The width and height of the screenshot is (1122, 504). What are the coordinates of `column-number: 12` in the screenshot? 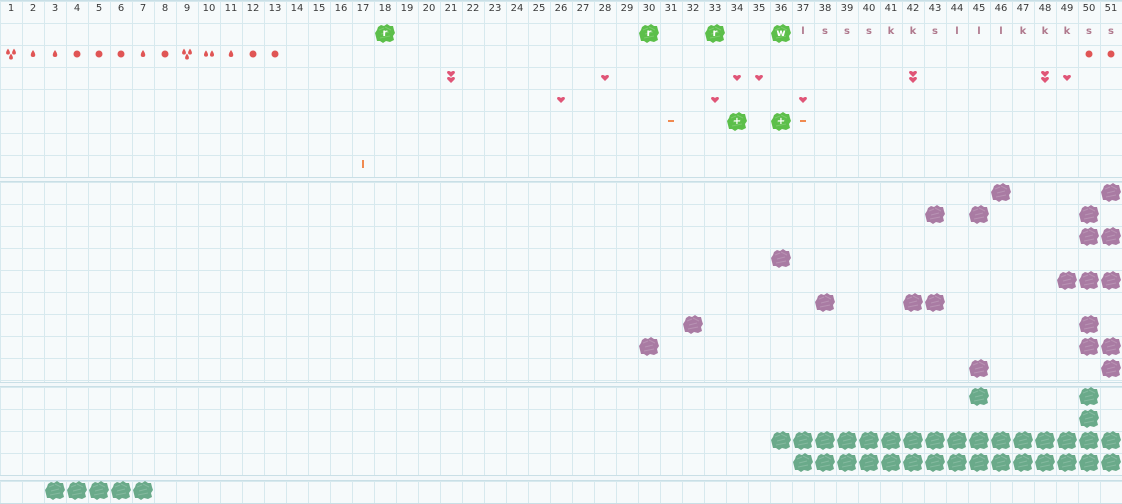 It's located at (253, 8).